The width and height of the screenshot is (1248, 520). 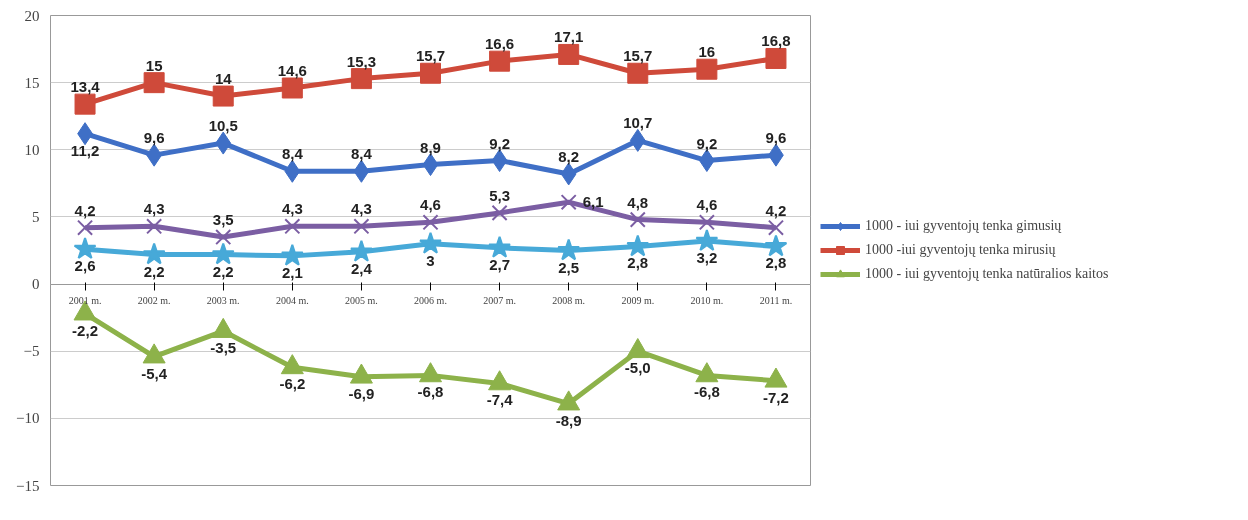 What do you see at coordinates (292, 384) in the screenshot?
I see `data-label: -6,2` at bounding box center [292, 384].